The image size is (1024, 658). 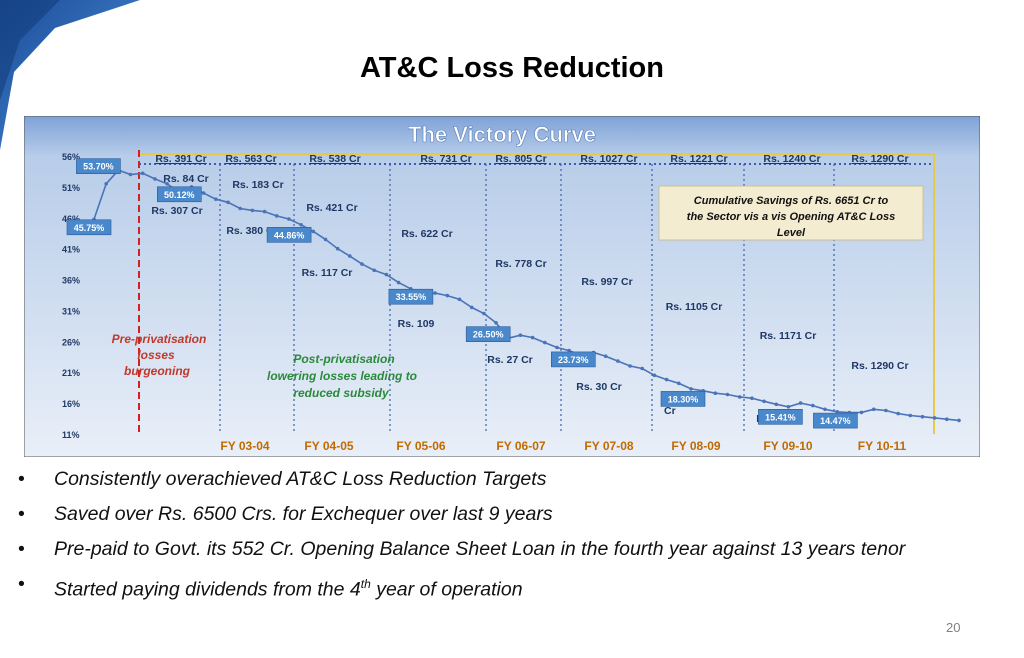 What do you see at coordinates (257, 185) in the screenshot?
I see `savings-label: Rs. 183 Cr` at bounding box center [257, 185].